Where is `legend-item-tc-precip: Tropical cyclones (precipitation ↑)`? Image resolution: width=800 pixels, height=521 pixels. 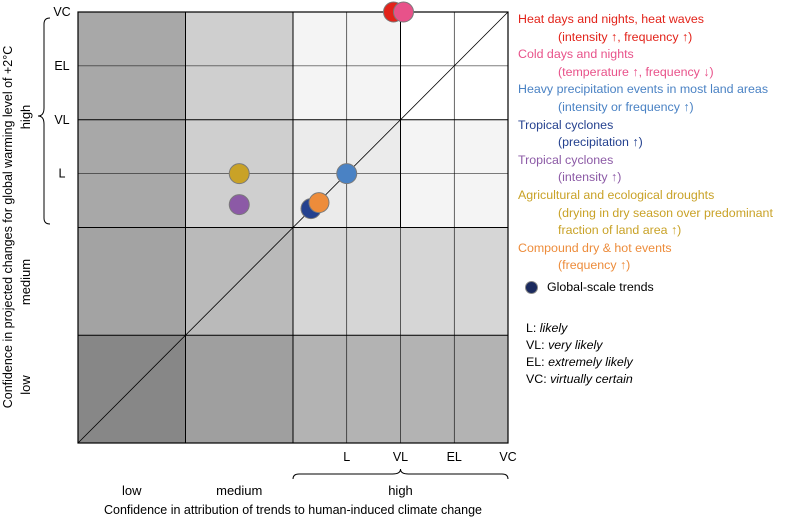 legend-item-tc-precip: Tropical cyclones (precipitation ↑) is located at coordinates (659, 134).